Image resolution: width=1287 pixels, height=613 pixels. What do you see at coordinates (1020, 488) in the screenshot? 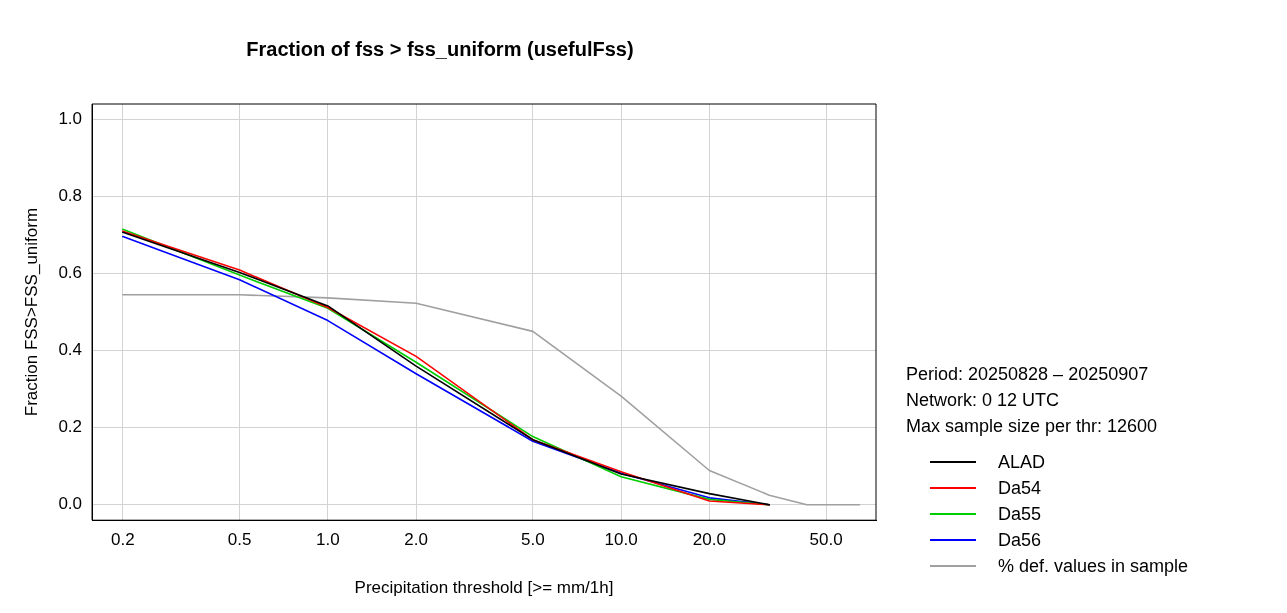
I see `legend-label: Da54` at bounding box center [1020, 488].